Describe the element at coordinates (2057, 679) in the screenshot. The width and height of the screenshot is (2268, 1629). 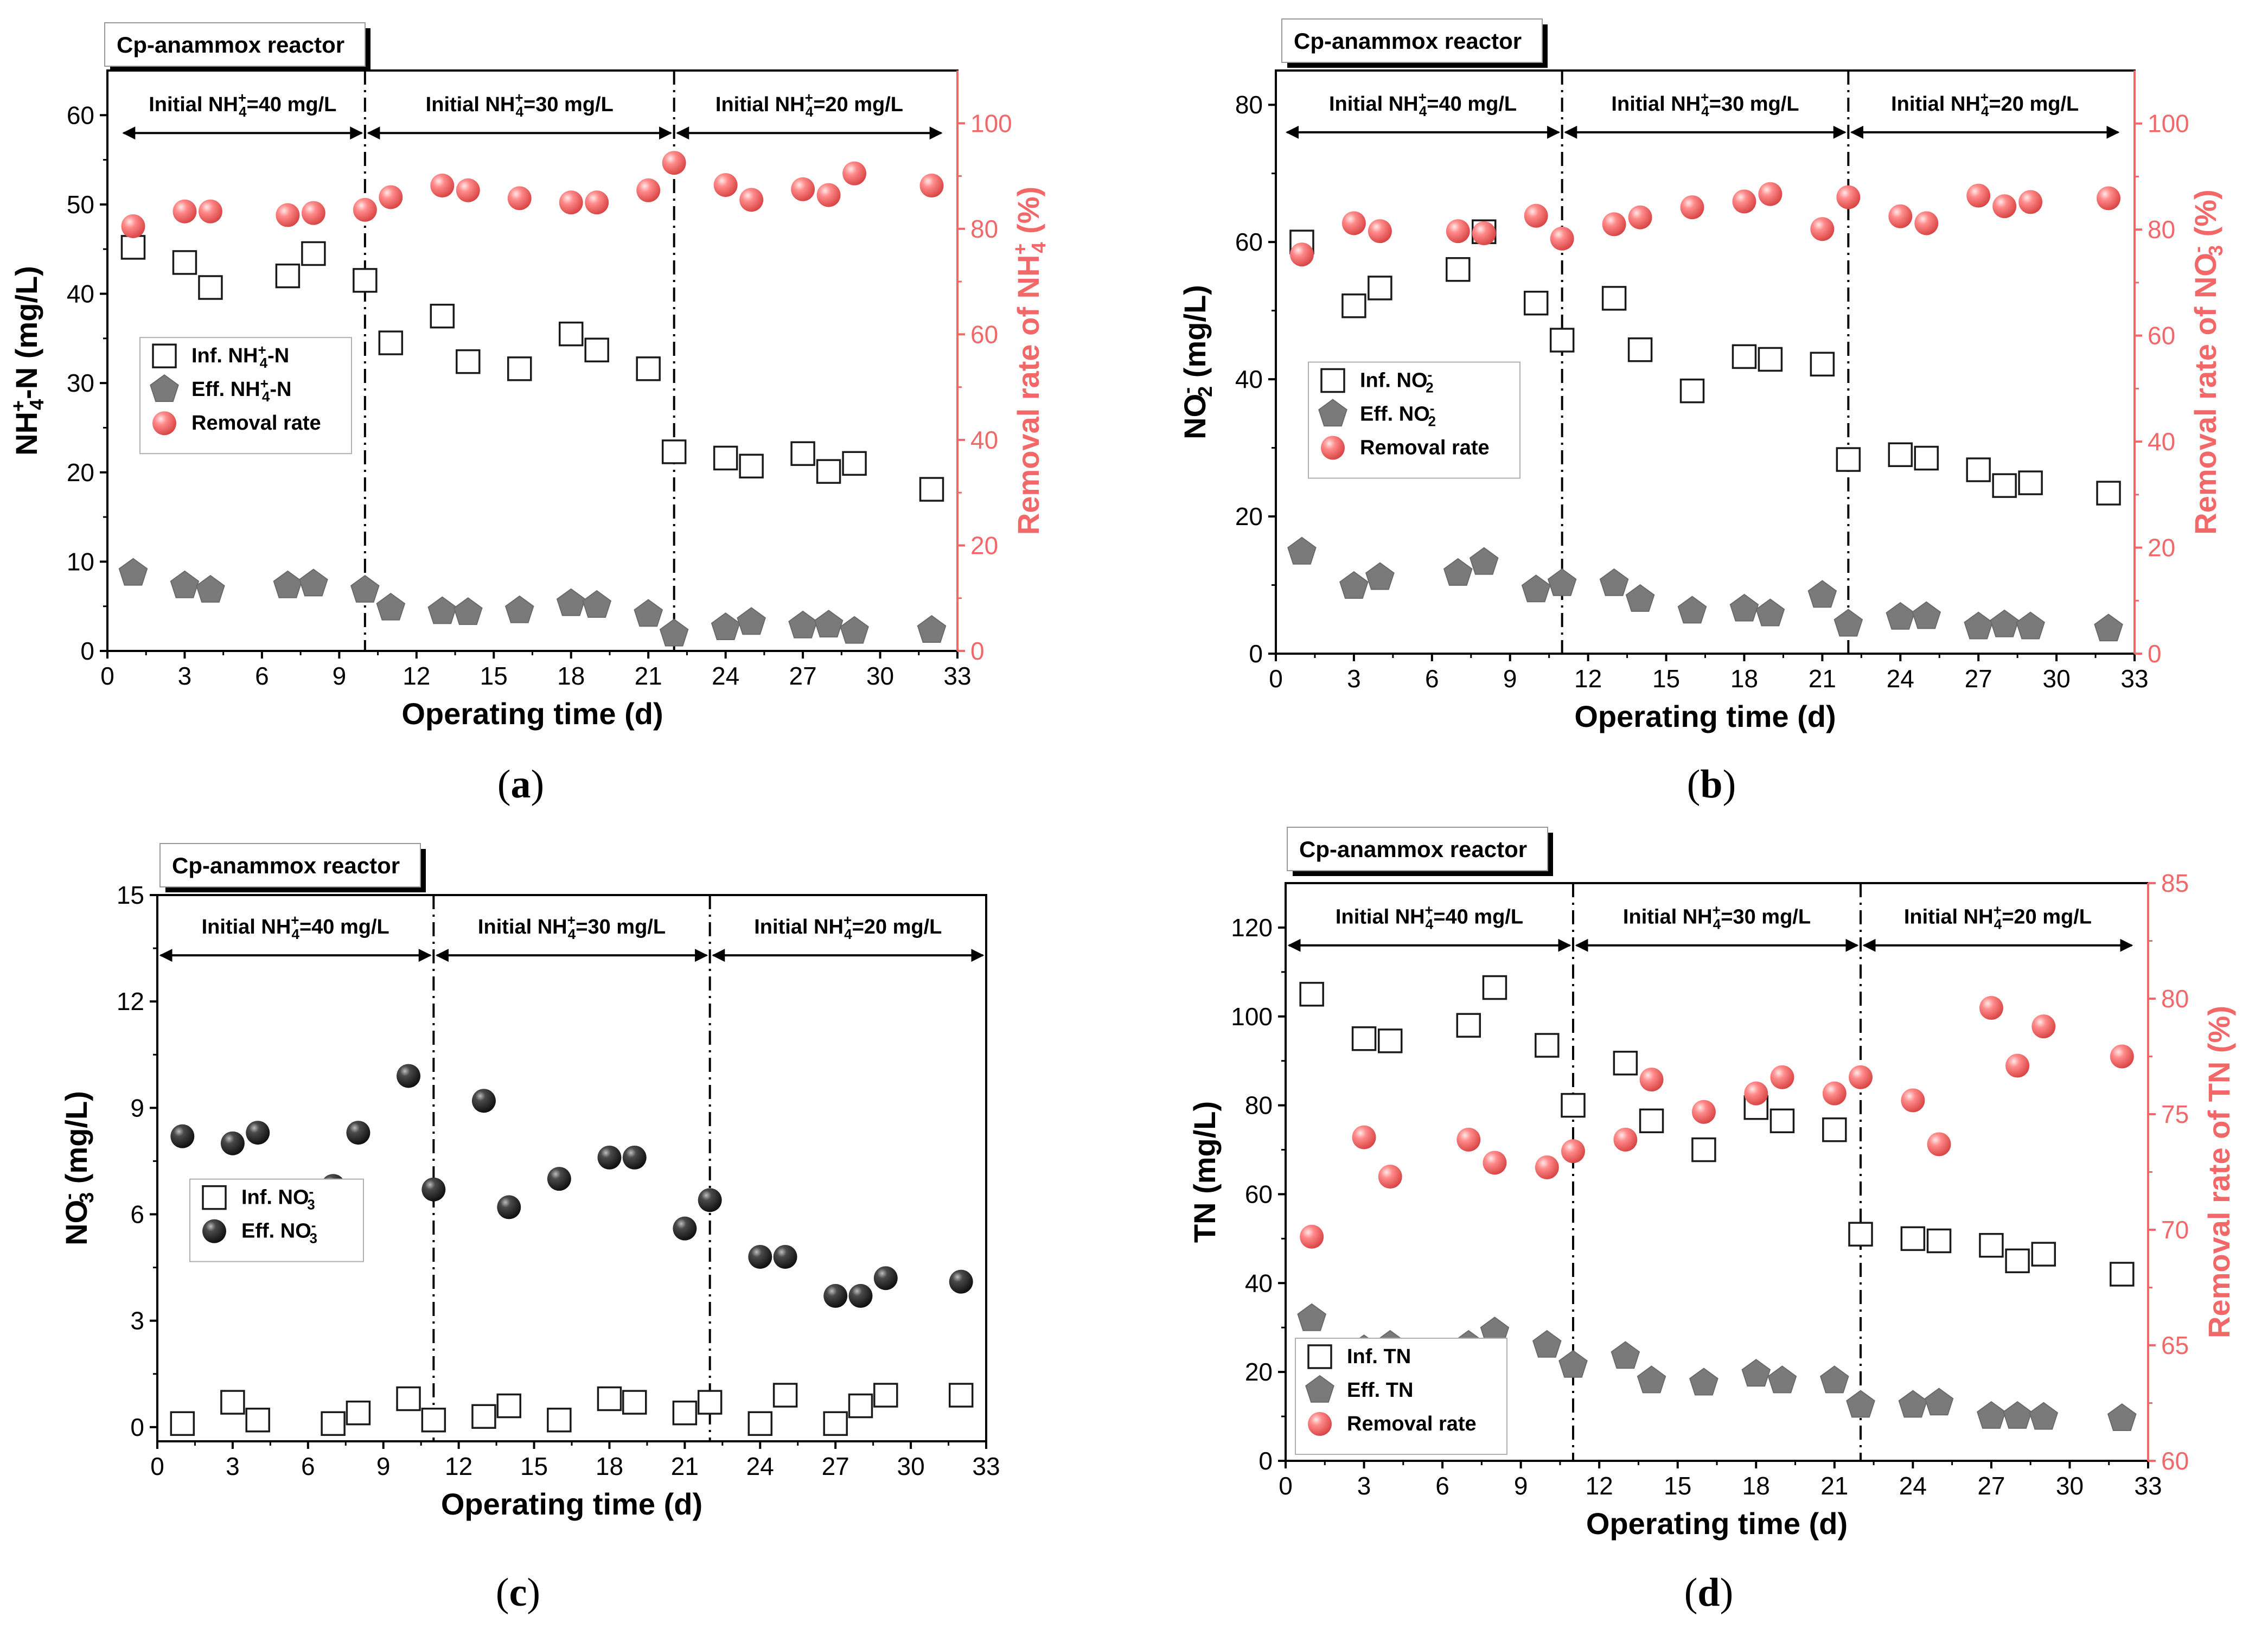
I see `x-tick-label: 30` at that location.